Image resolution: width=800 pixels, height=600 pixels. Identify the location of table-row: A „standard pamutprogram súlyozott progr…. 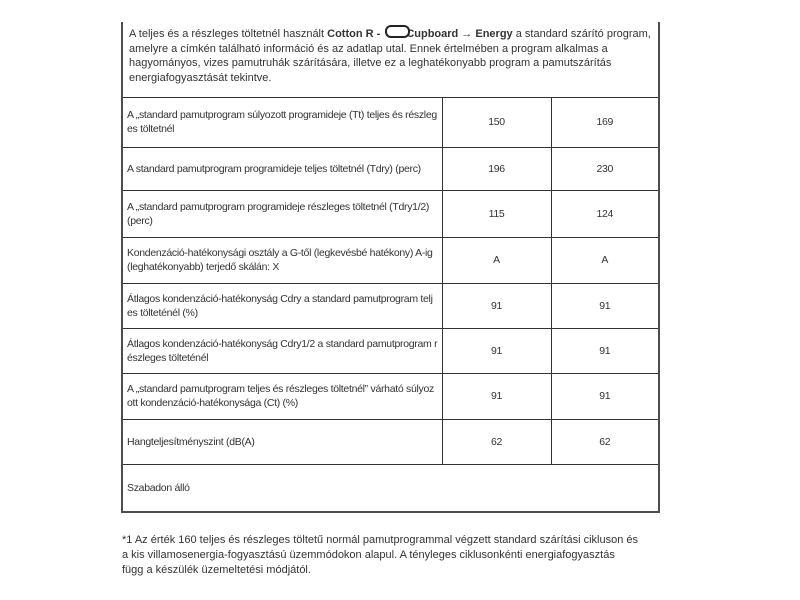
(390, 122).